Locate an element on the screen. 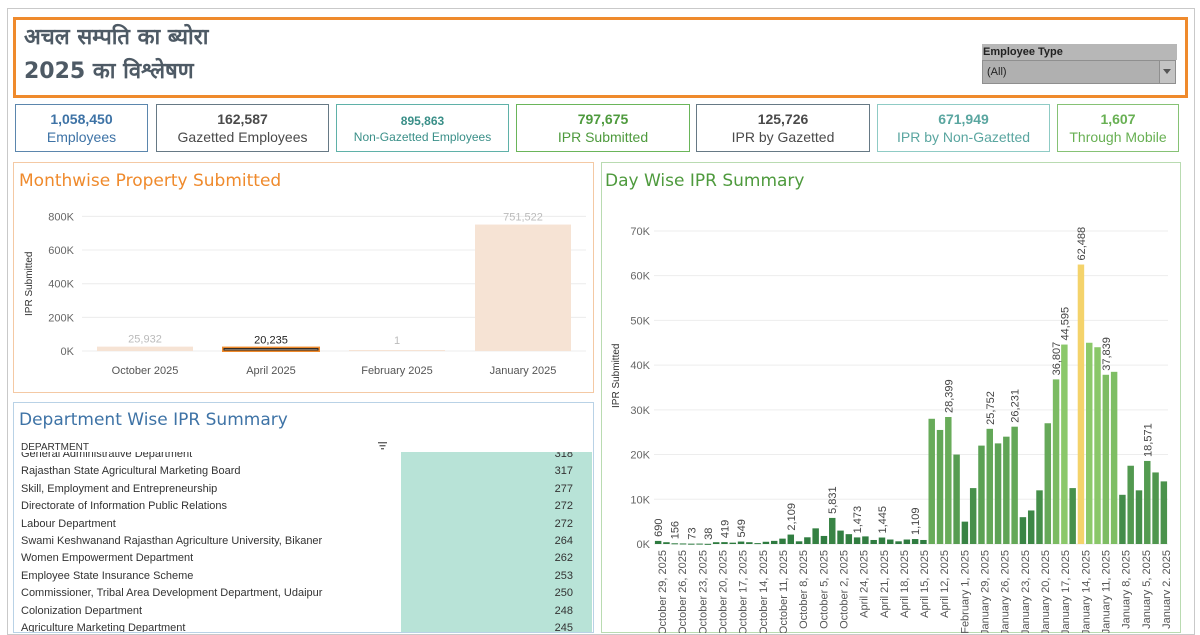  employee-type-filter-dropdown: (All) is located at coordinates (1079, 72).